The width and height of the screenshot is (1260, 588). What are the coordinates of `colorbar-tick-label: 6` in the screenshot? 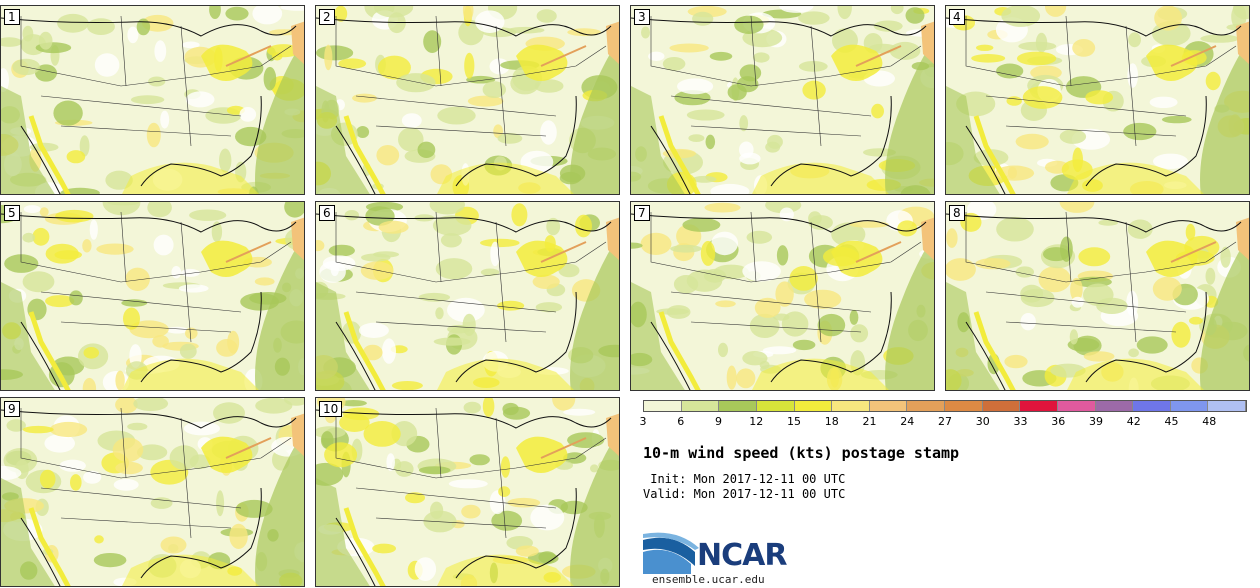 It's located at (681, 421).